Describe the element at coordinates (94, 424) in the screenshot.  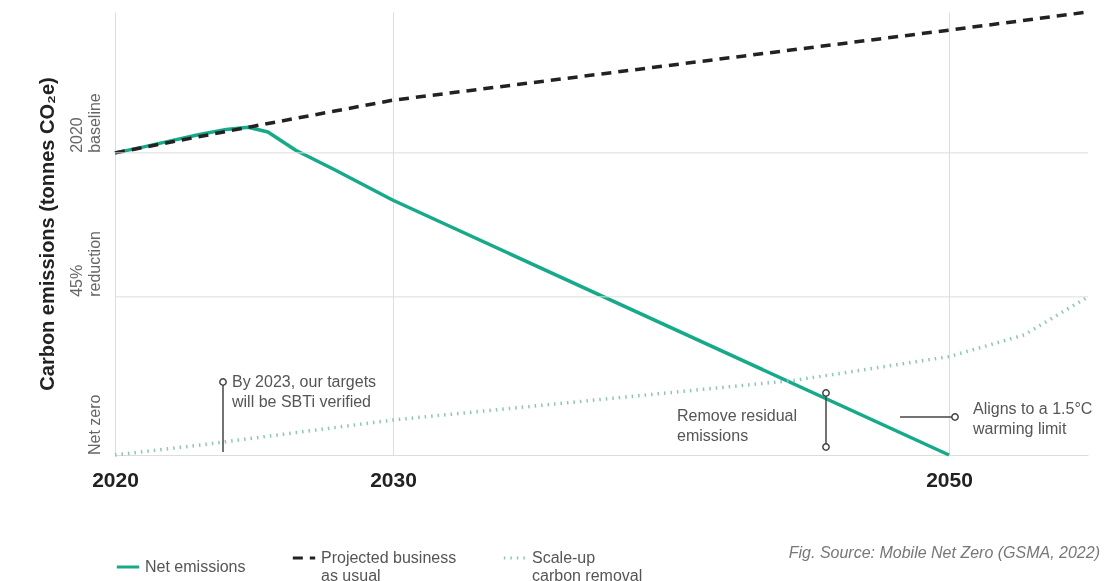
I see `text: Net zero` at that location.